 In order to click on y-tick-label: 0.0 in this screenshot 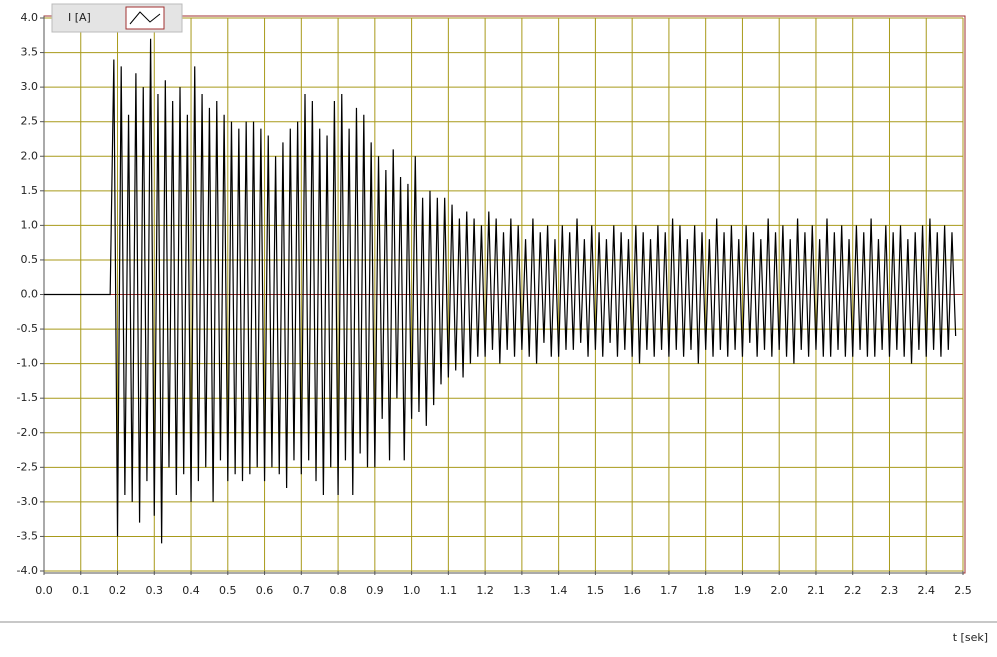, I will do `click(30, 294)`.